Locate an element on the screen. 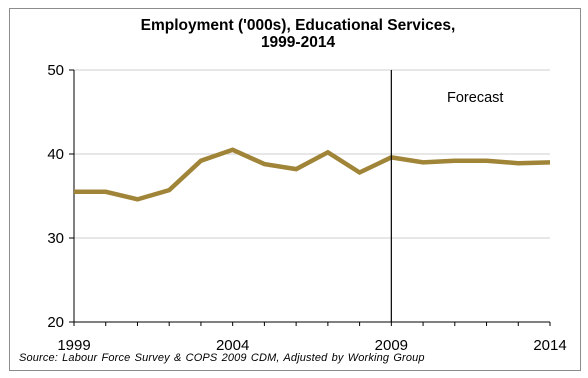 The height and width of the screenshot is (378, 588). x-tick-label: 1999 is located at coordinates (73, 345).